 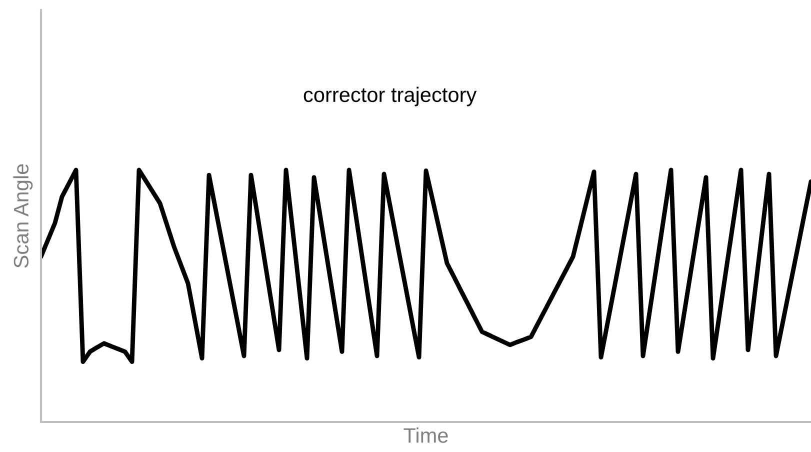 What do you see at coordinates (426, 435) in the screenshot?
I see `x-axis-title: Time` at bounding box center [426, 435].